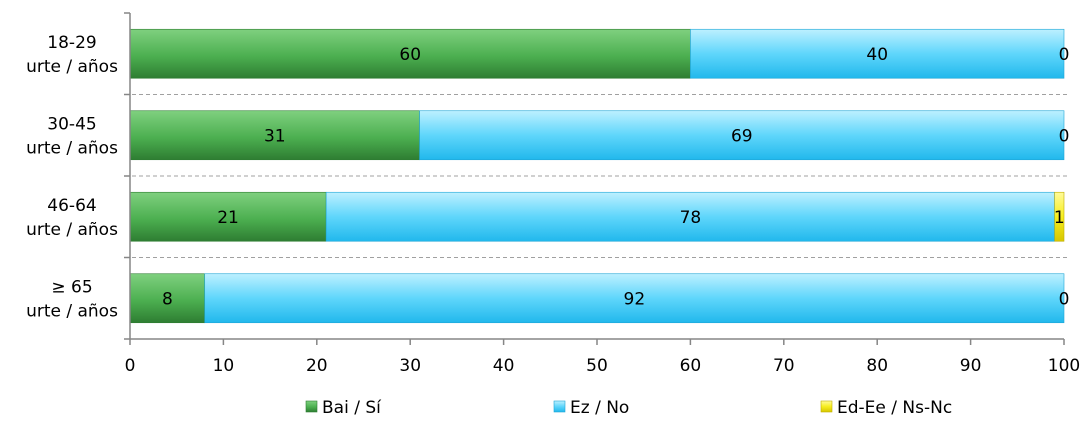 This screenshot has height=430, width=1086. Describe the element at coordinates (224, 366) in the screenshot. I see `x-tick-label: 10` at that location.